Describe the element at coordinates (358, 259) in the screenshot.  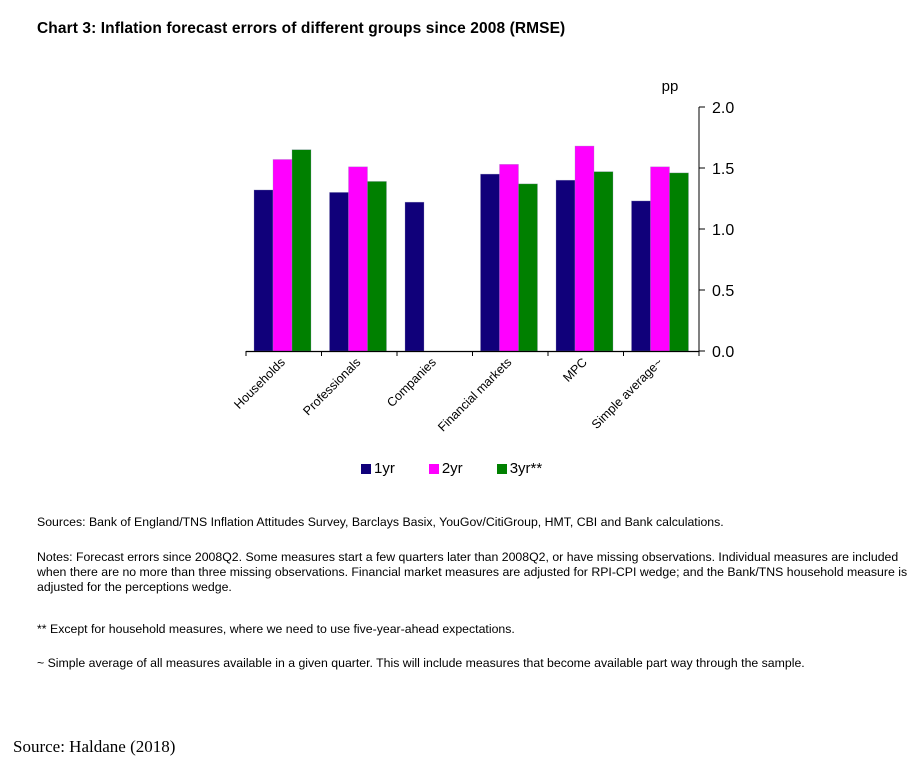
I see `bar-2yr-professionals` at that location.